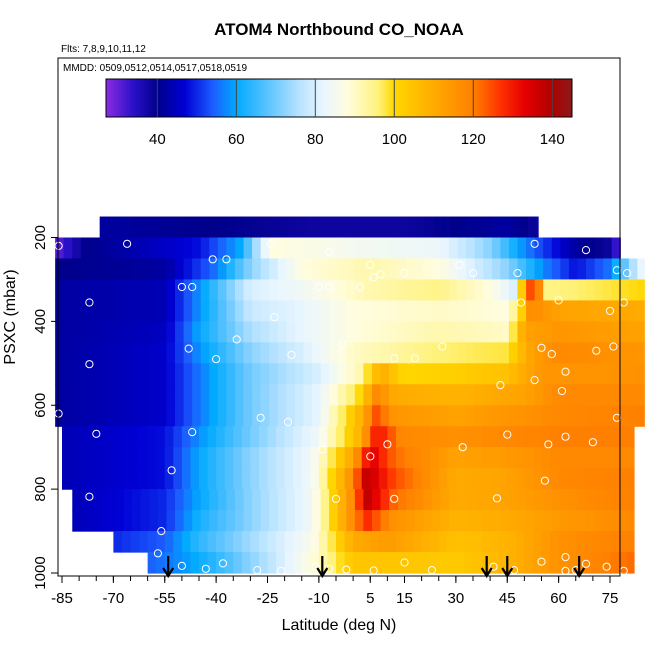 Image resolution: width=650 pixels, height=650 pixels. What do you see at coordinates (507, 598) in the screenshot?
I see `x-tick-label: 45` at bounding box center [507, 598].